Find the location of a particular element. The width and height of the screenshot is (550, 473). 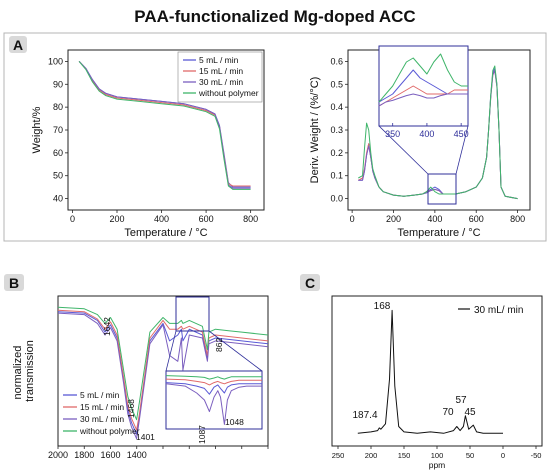

chart-b-y-axis-label: normalized transmission is located at coordinates (24, 371).